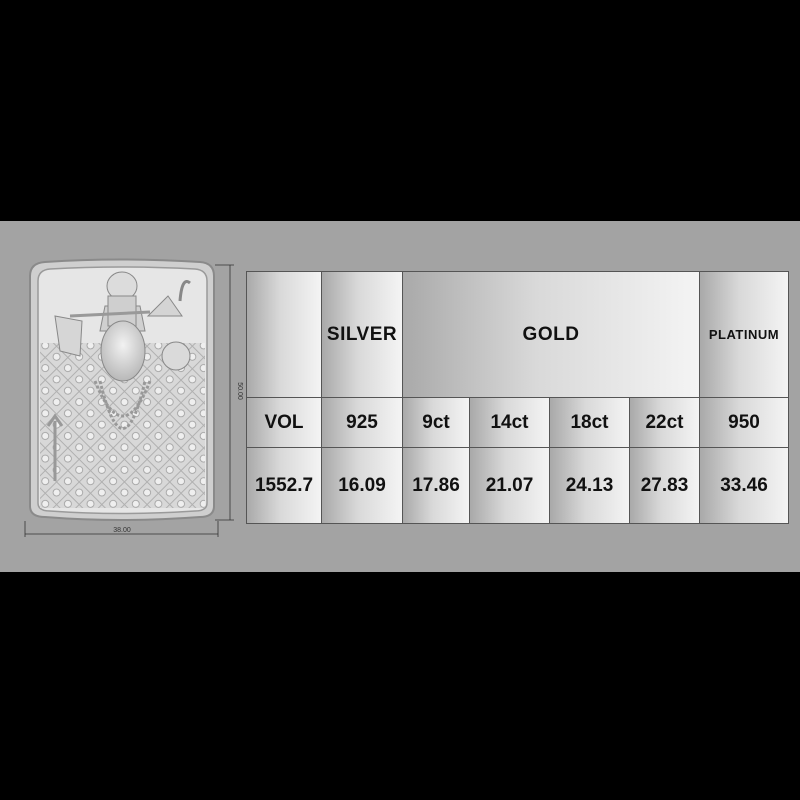 The height and width of the screenshot is (800, 800). Describe the element at coordinates (362, 422) in the screenshot. I see `purity-cell: 925` at that location.